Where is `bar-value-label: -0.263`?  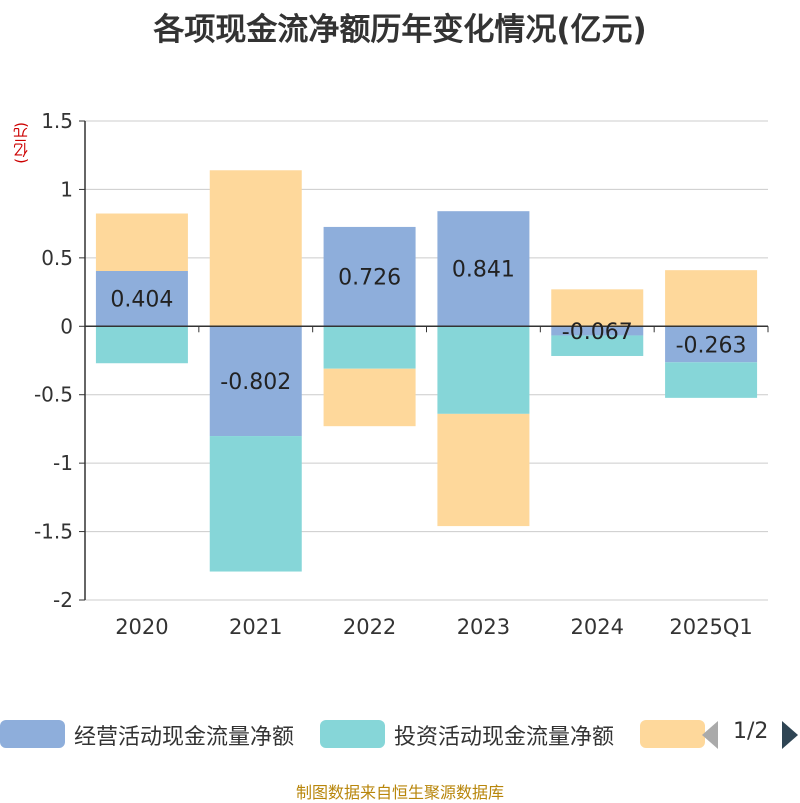
bar-value-label: -0.263 is located at coordinates (711, 345).